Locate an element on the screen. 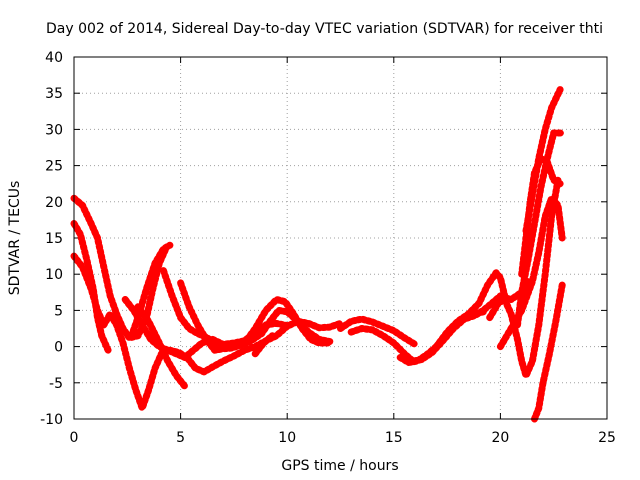 The image size is (640, 480). y-tick-label: 20 is located at coordinates (54, 203).